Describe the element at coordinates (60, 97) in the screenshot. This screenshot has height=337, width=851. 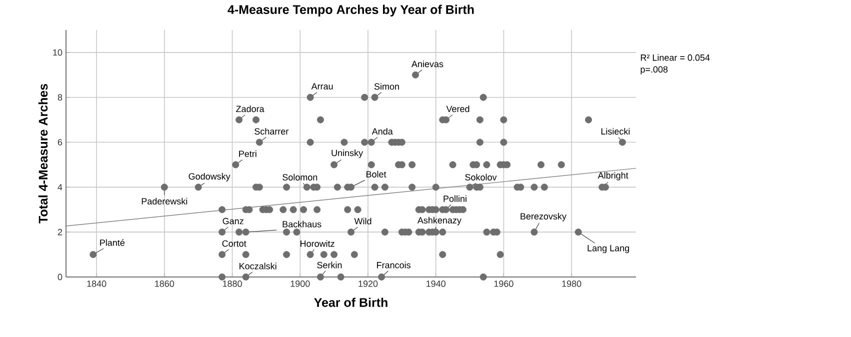
I see `y-tick-label: 8` at that location.